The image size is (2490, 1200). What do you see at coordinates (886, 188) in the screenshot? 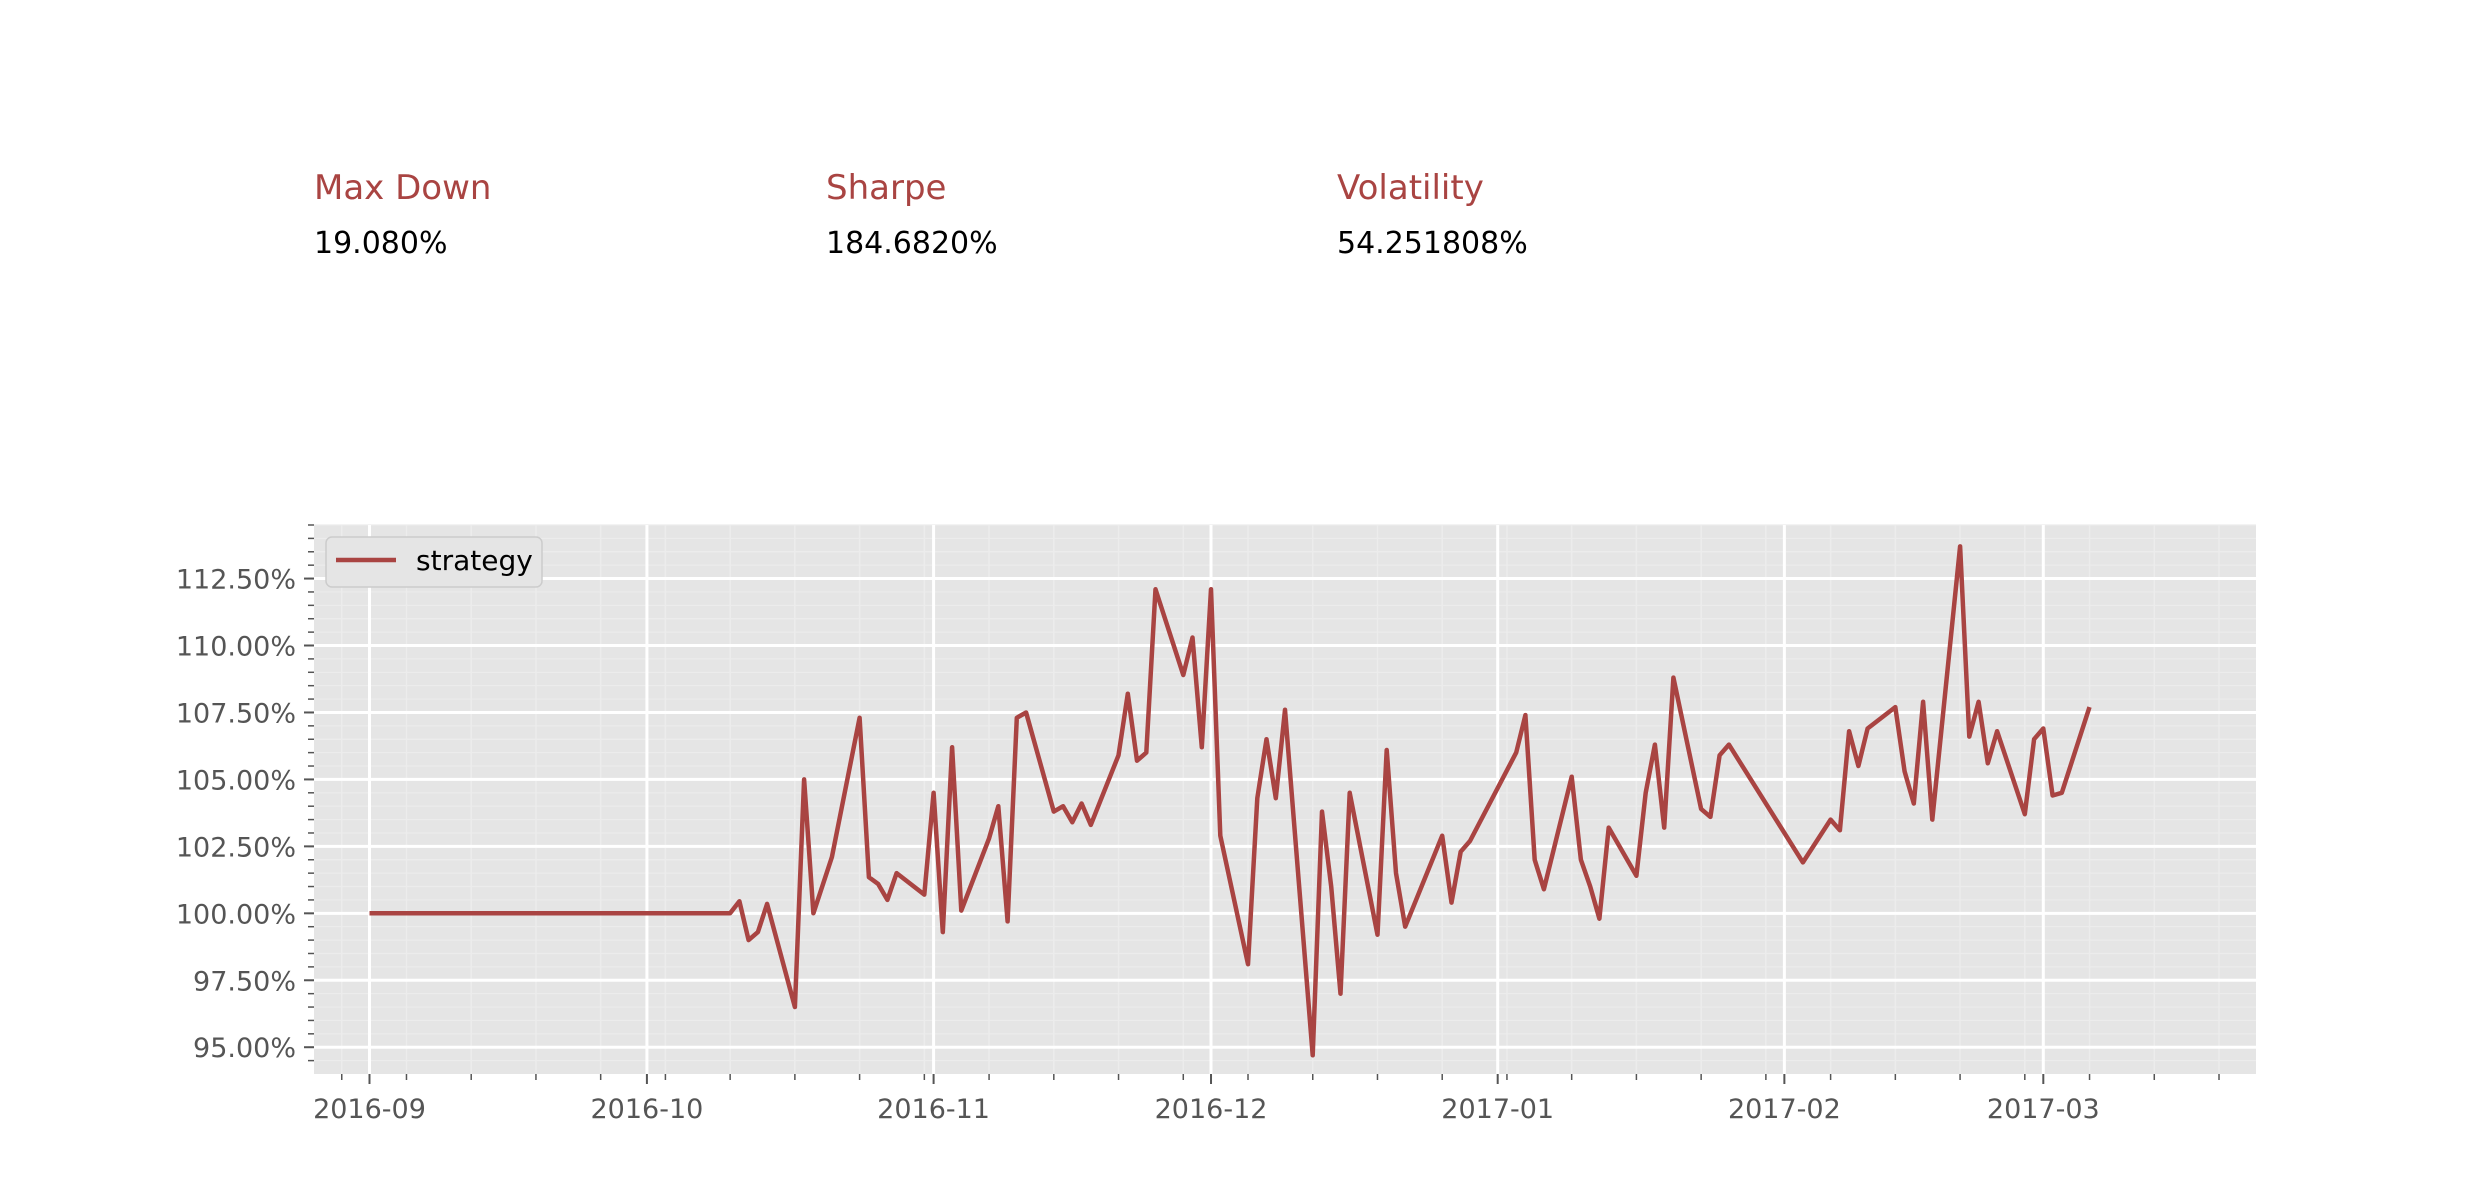
I see `metric-label: Sharpe` at bounding box center [886, 188].